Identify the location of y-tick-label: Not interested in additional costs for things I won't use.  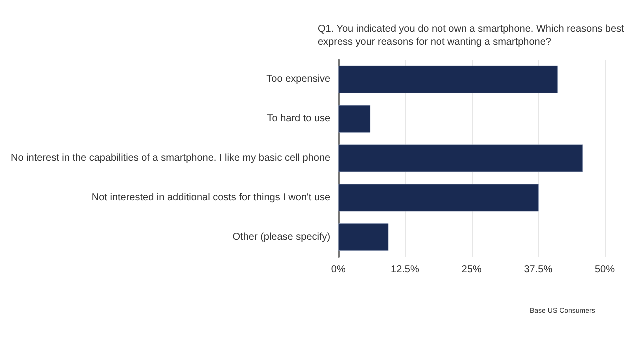
(212, 198).